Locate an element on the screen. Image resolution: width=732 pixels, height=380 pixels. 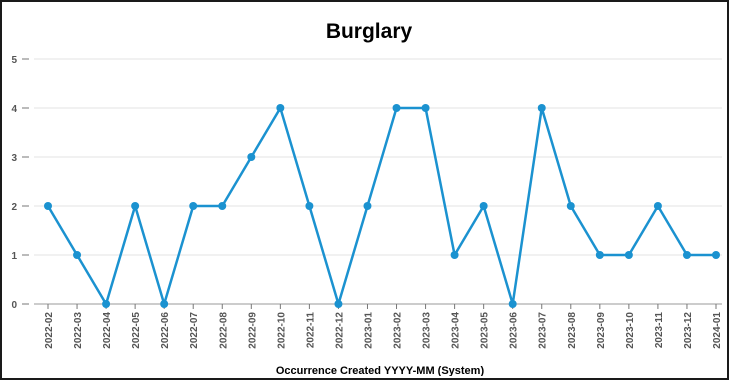
x-tick-label: 2022-03 is located at coordinates (78, 330).